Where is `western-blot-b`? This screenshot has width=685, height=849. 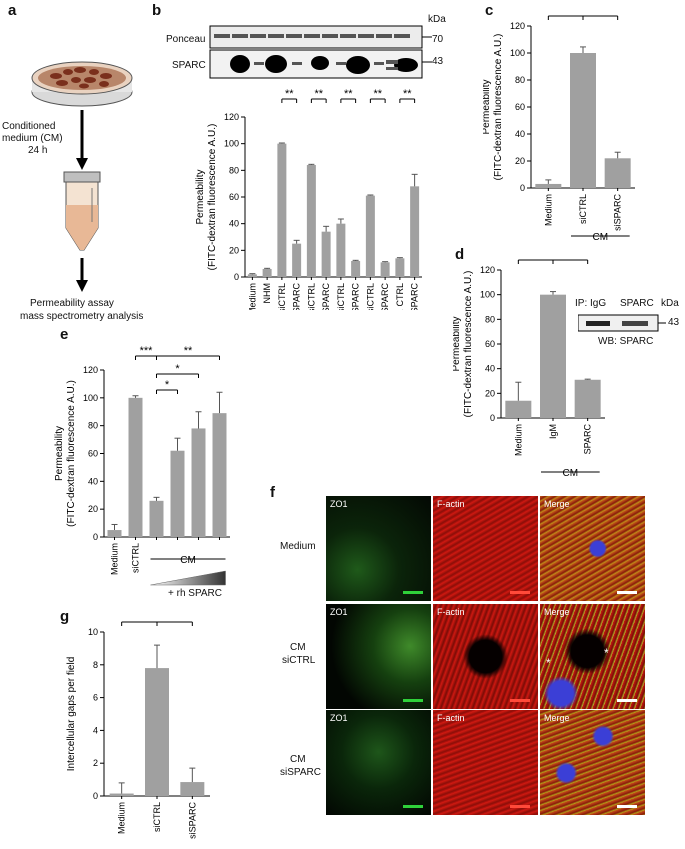 western-blot-b is located at coordinates (320, 52).